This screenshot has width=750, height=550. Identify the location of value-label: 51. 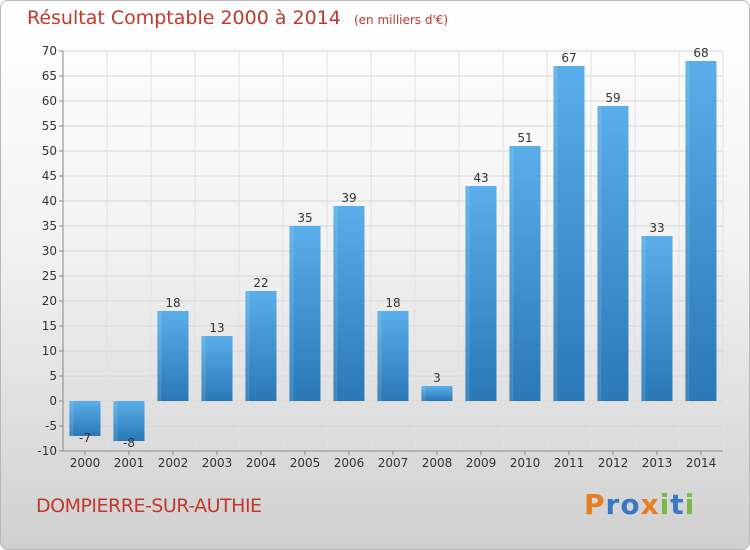
(524, 138).